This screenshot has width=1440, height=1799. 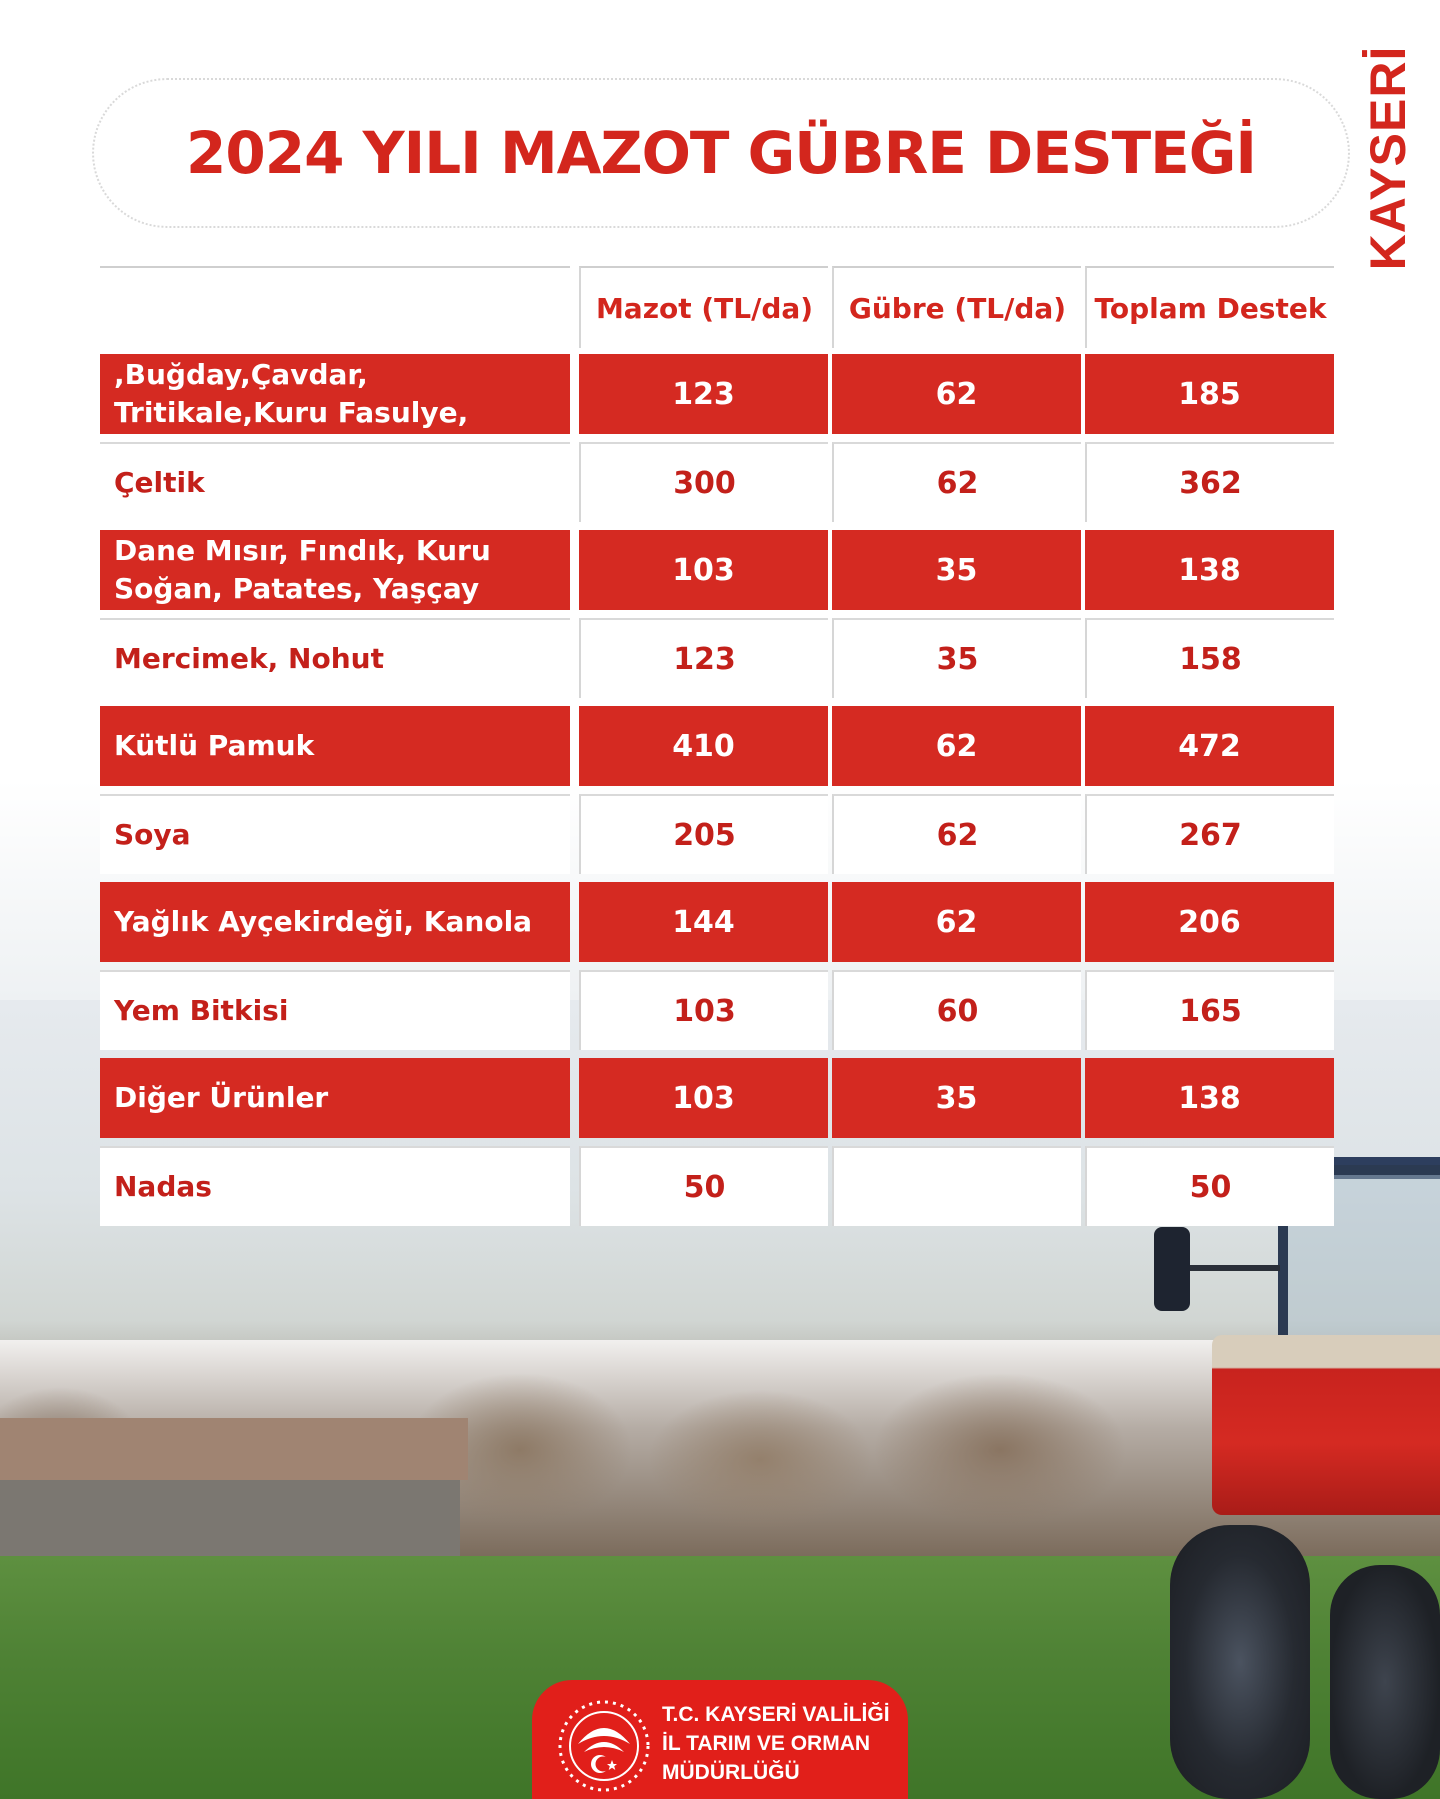 What do you see at coordinates (214, 745) in the screenshot?
I see `crop-name: Kütlü Pamuk` at bounding box center [214, 745].